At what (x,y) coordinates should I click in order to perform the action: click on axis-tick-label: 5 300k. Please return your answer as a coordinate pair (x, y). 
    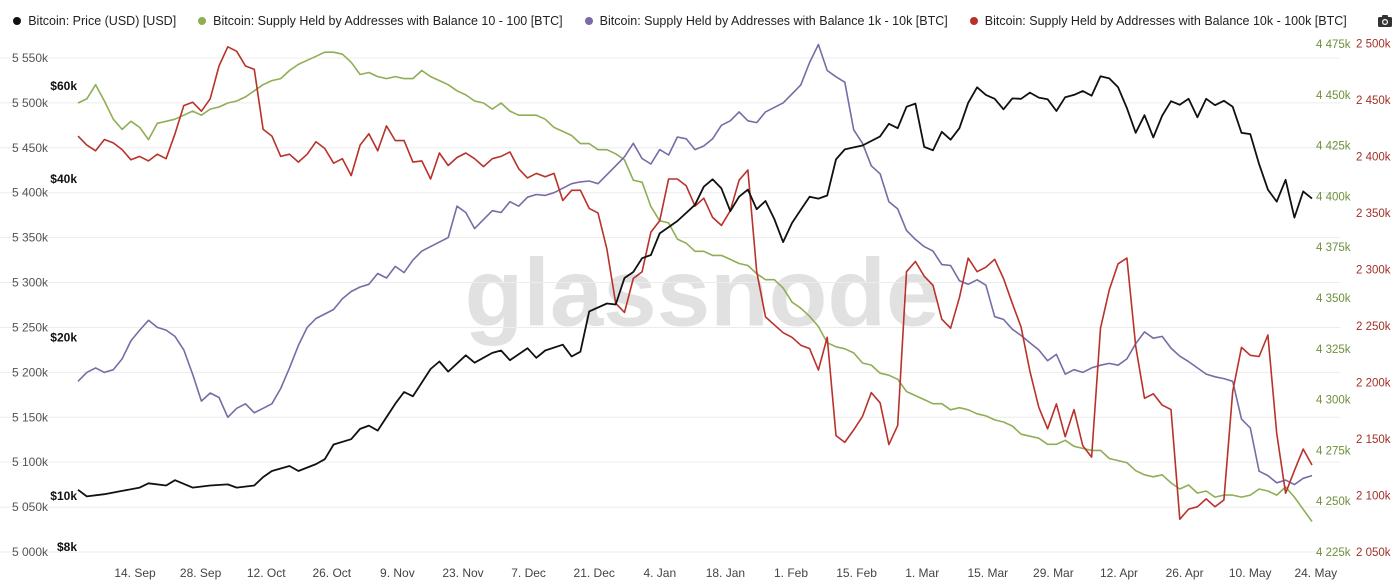
    Looking at the image, I should click on (30, 283).